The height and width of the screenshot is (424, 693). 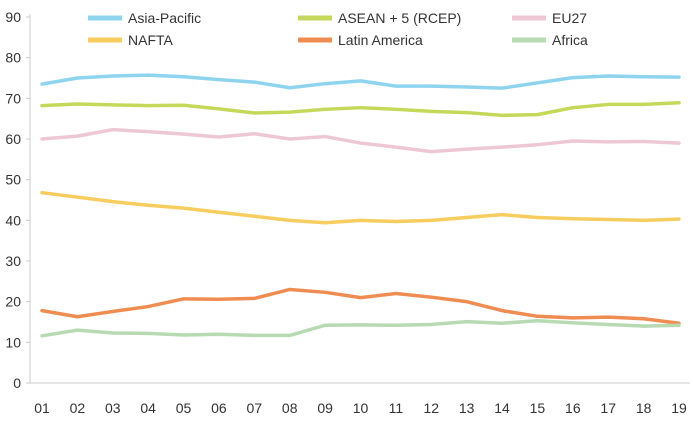 I want to click on y-tick-label: 80, so click(x=13, y=58).